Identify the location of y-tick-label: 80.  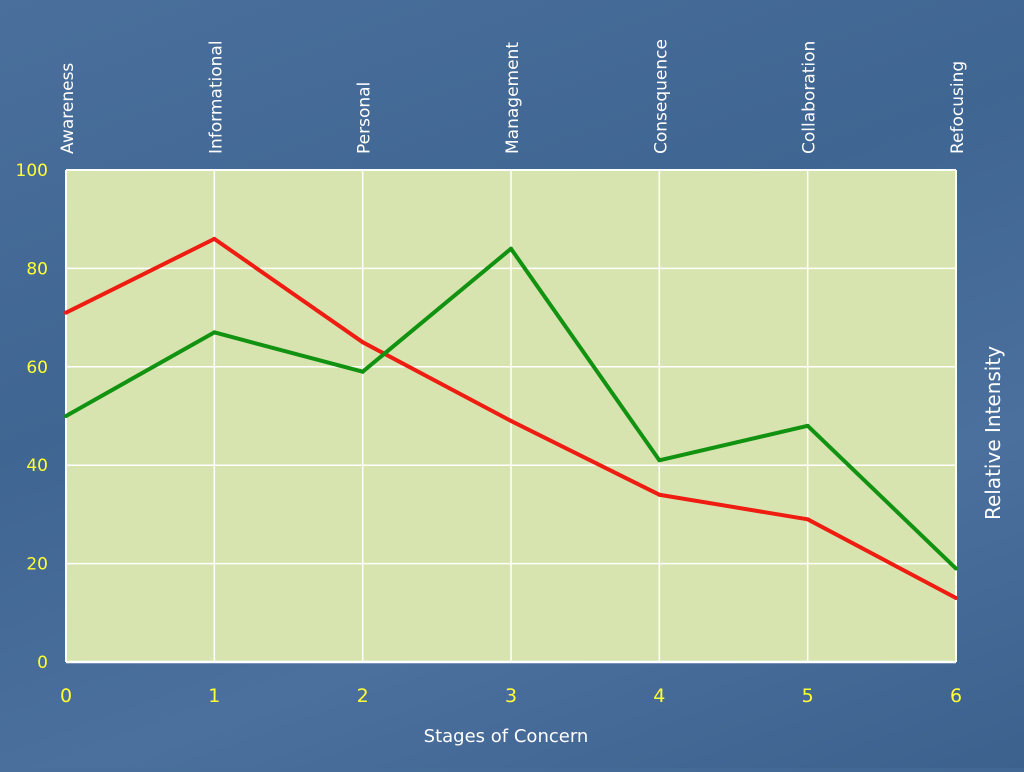
(37, 269).